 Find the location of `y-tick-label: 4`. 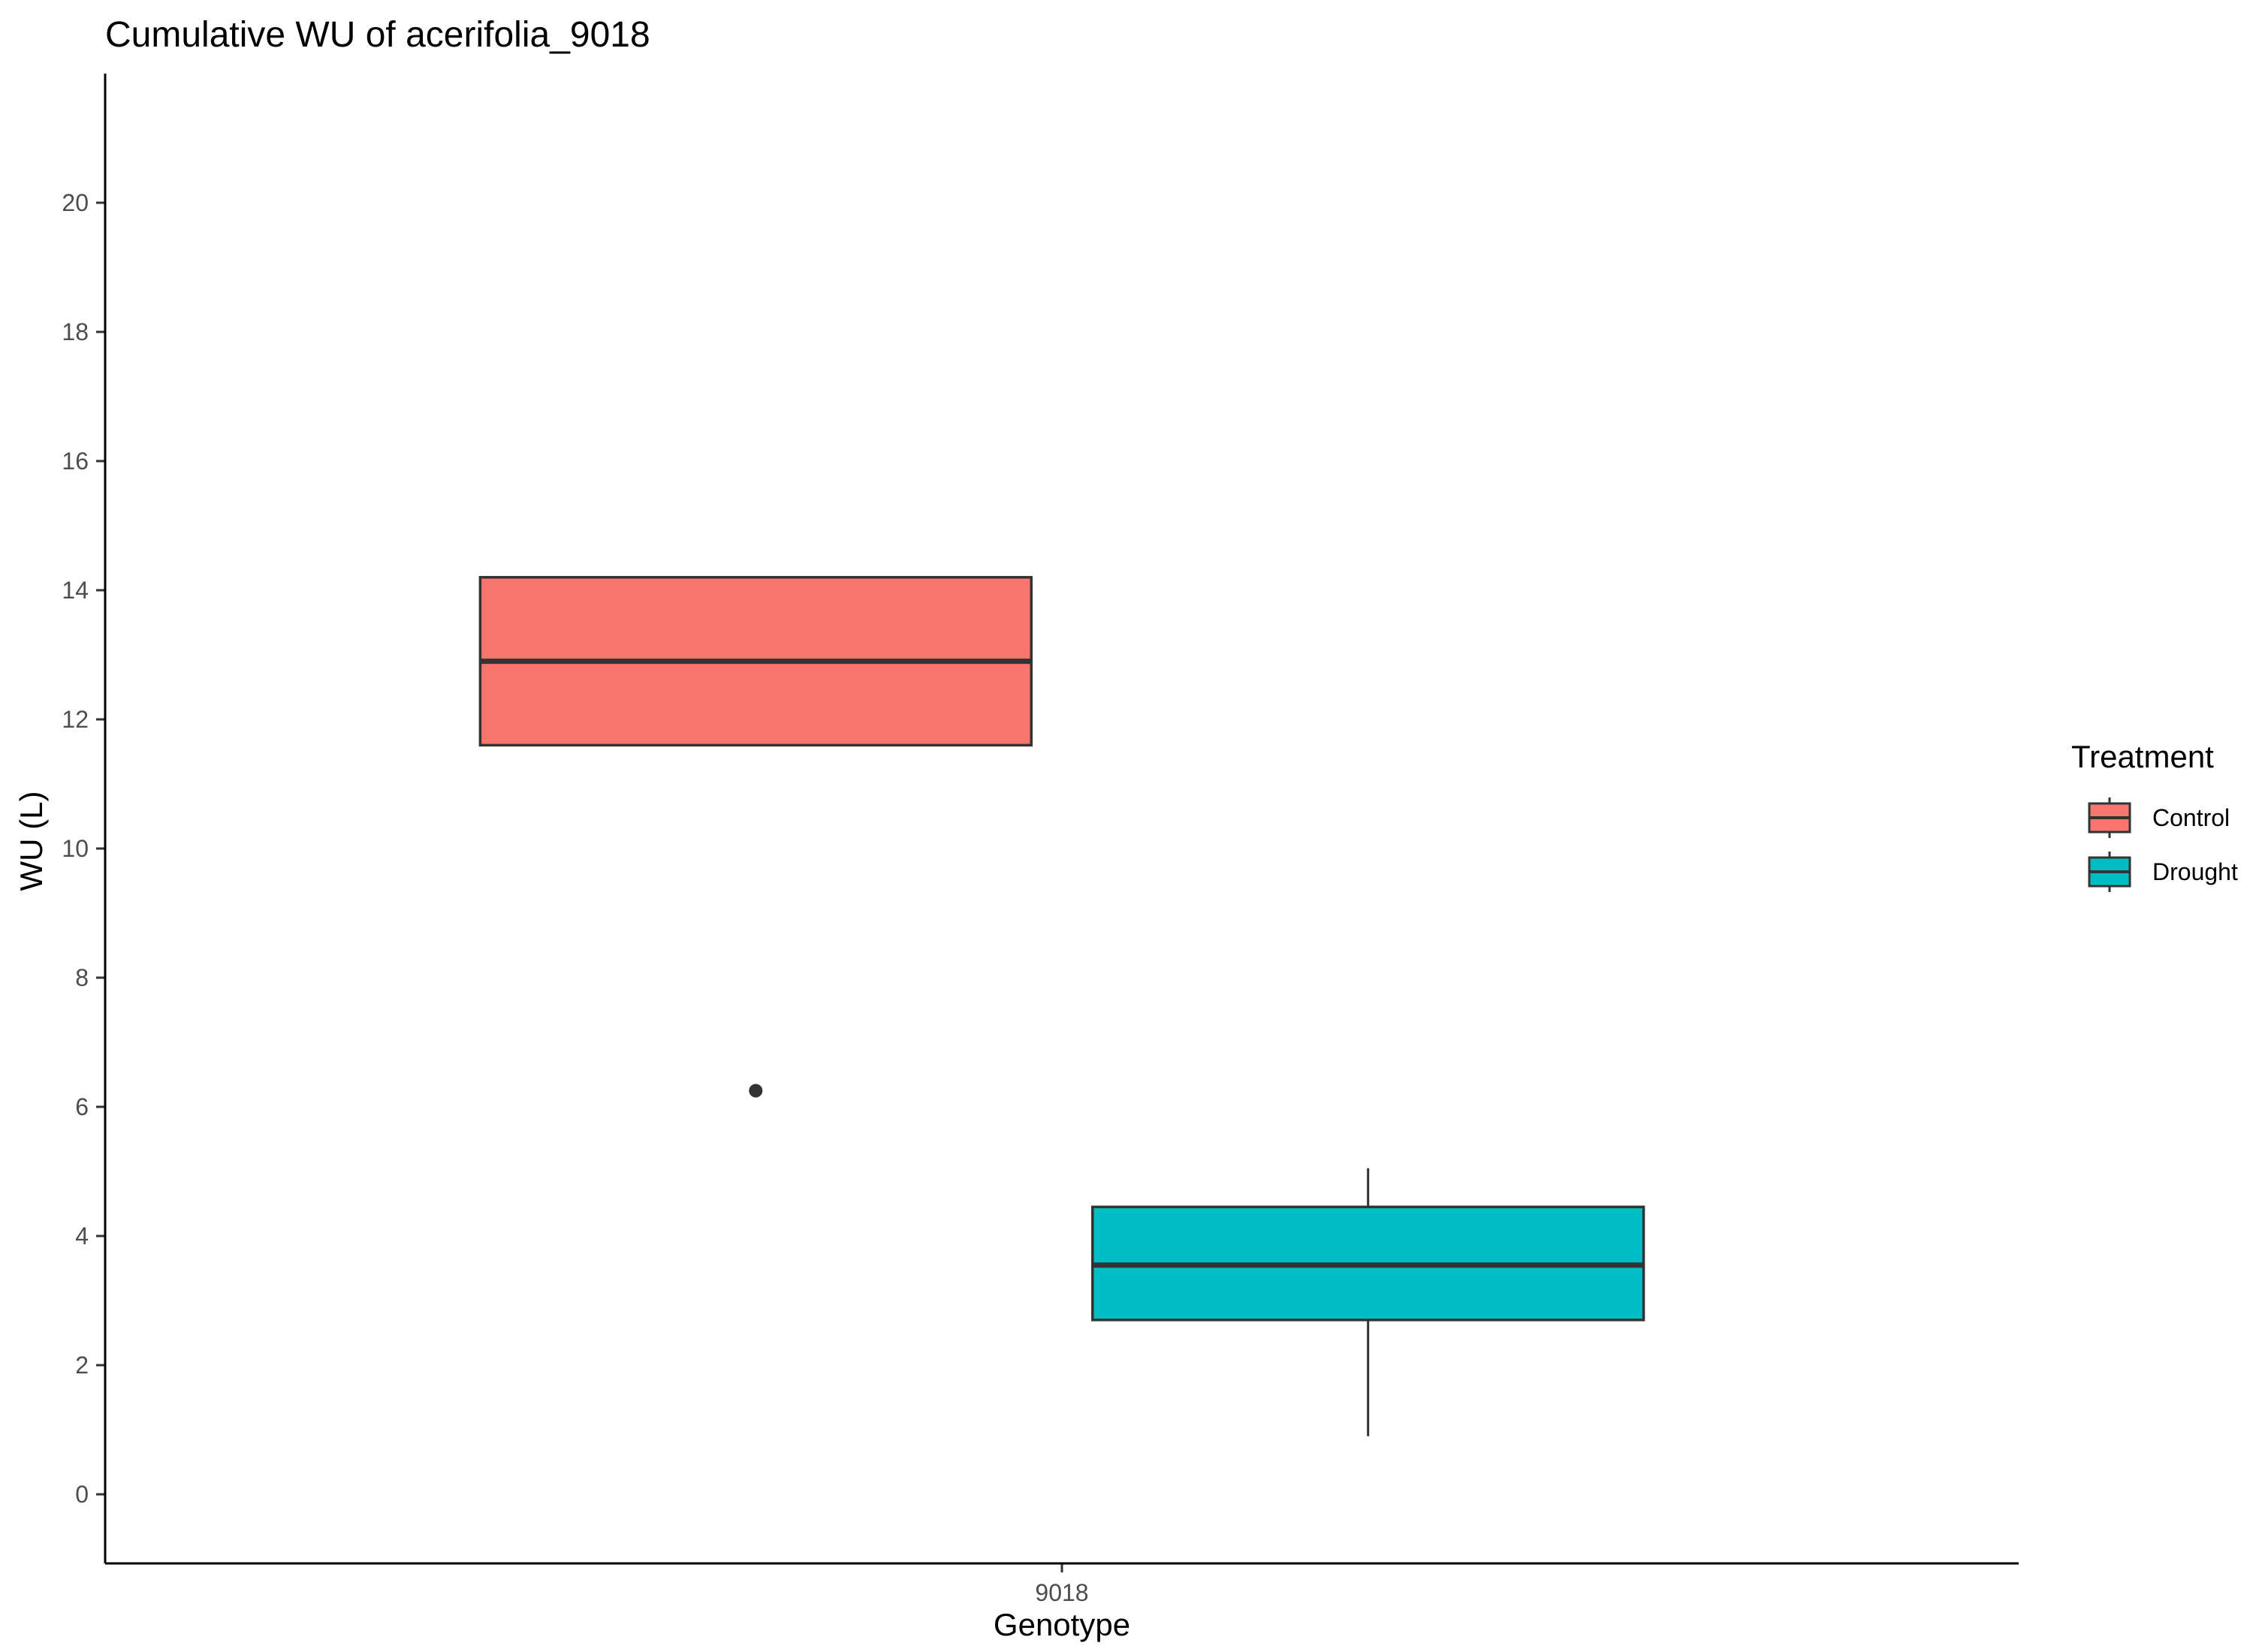

y-tick-label: 4 is located at coordinates (82, 1236).